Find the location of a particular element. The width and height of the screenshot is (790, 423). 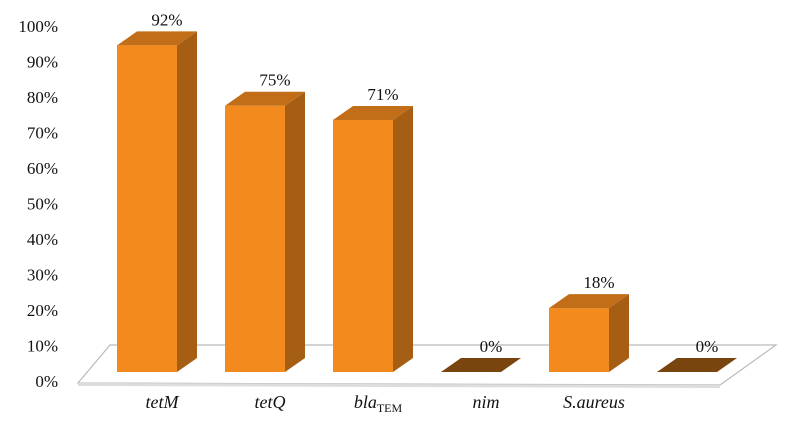

y-tick-label: 10% is located at coordinates (42, 345).